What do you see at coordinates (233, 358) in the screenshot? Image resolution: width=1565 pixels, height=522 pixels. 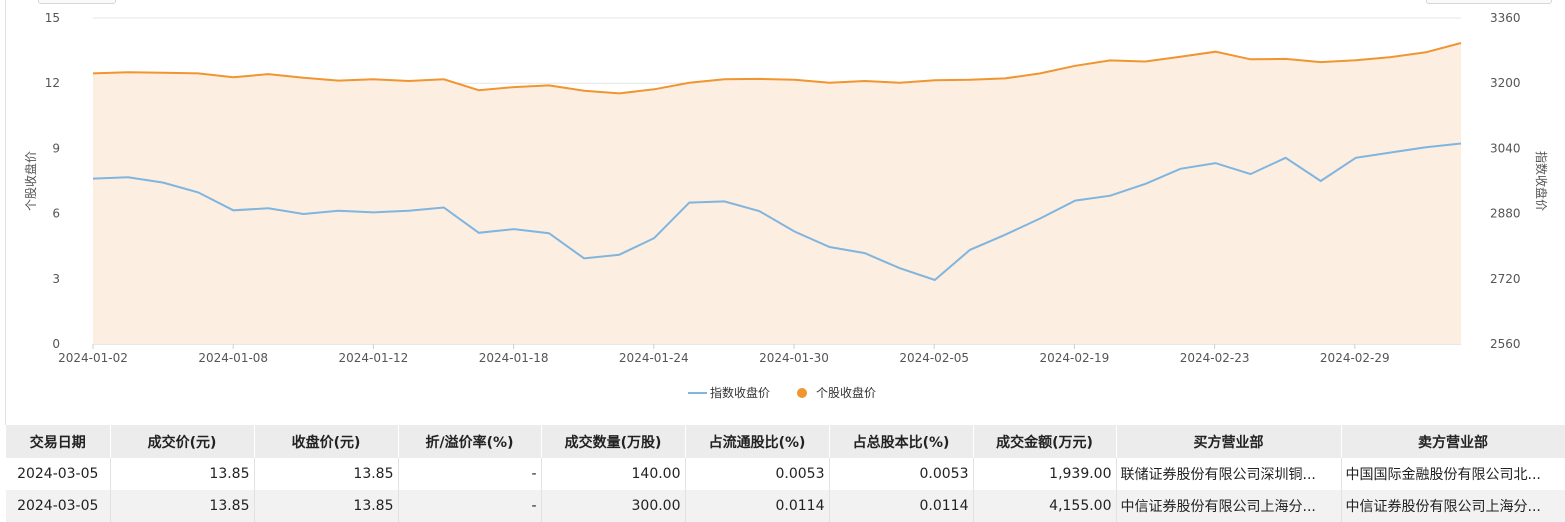 I see `x-tick-label: 2024-01-08` at bounding box center [233, 358].